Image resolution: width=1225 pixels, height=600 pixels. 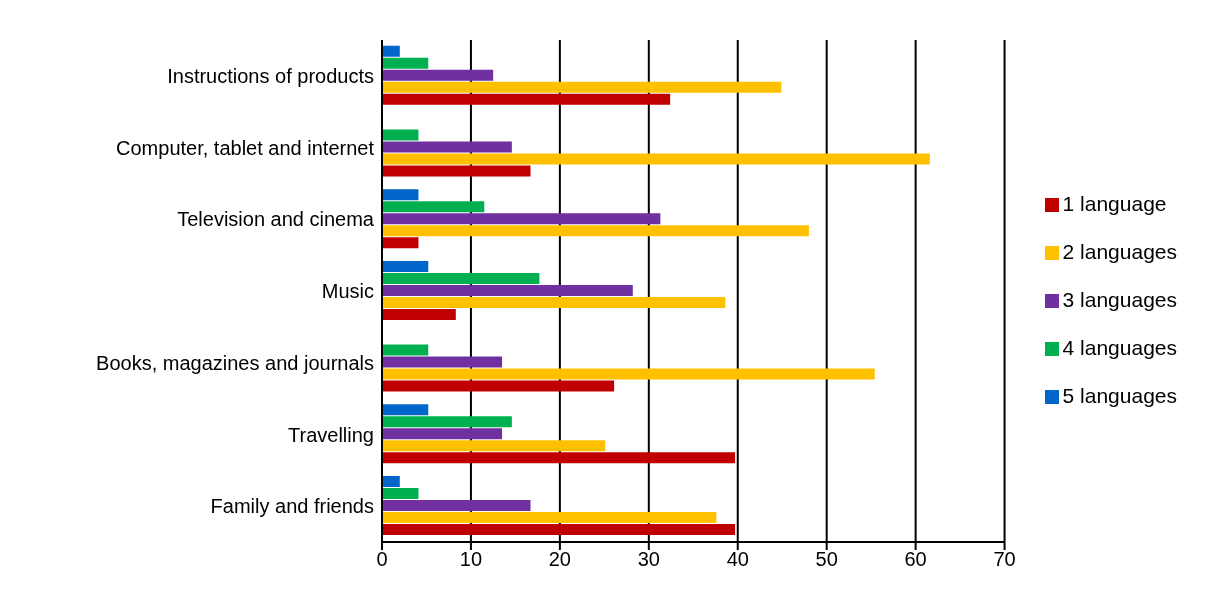 What do you see at coordinates (471, 559) in the screenshot?
I see `x-tick-label: 10` at bounding box center [471, 559].